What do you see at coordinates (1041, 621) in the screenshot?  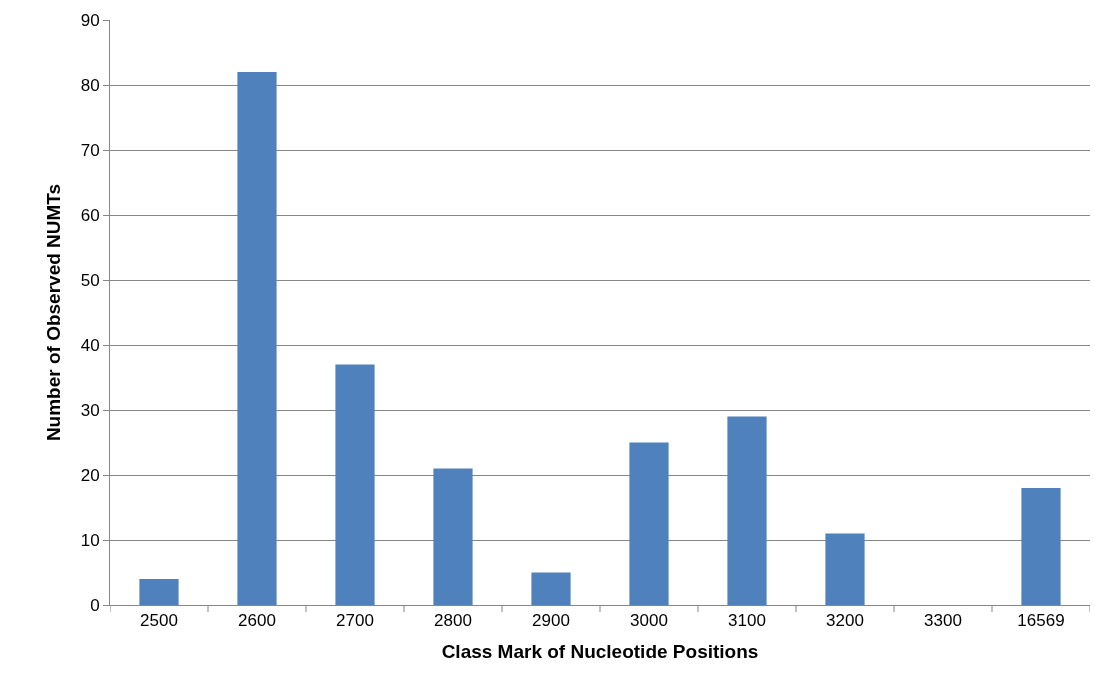 I see `x-tick-label: 16569` at bounding box center [1041, 621].